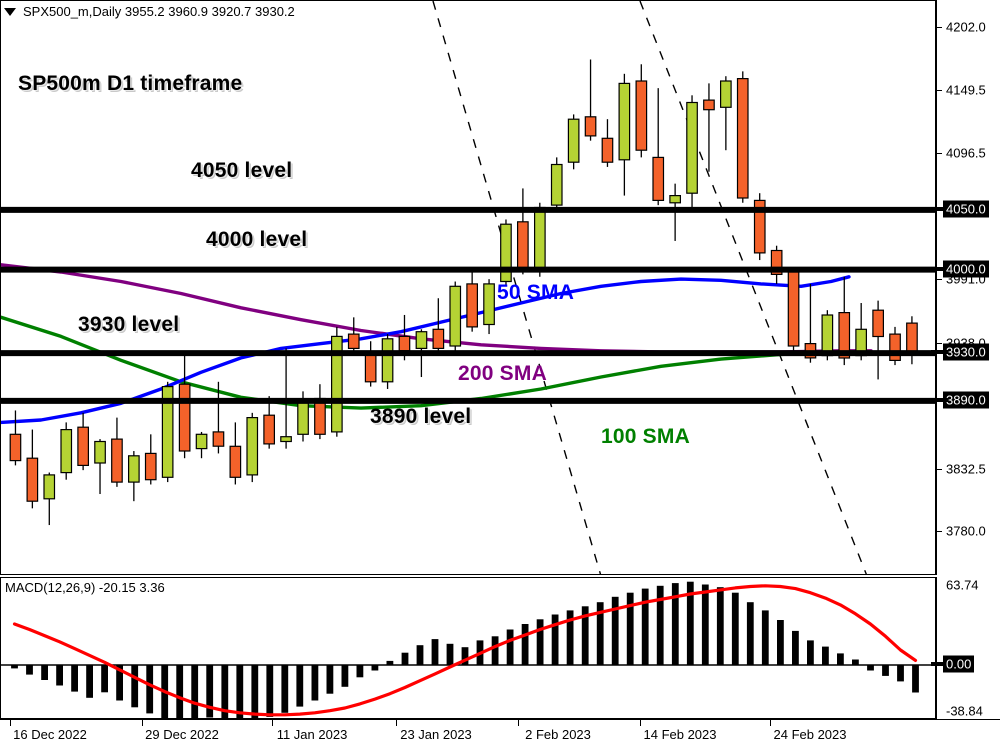 This screenshot has width=1000, height=750. Describe the element at coordinates (10, 12) in the screenshot. I see `chevron-down-icon` at that location.